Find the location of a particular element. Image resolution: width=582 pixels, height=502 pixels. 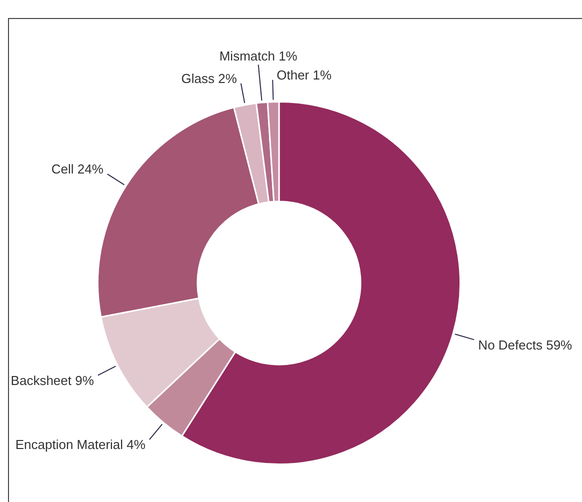

slice-label: Backsheet 9% is located at coordinates (52, 380).